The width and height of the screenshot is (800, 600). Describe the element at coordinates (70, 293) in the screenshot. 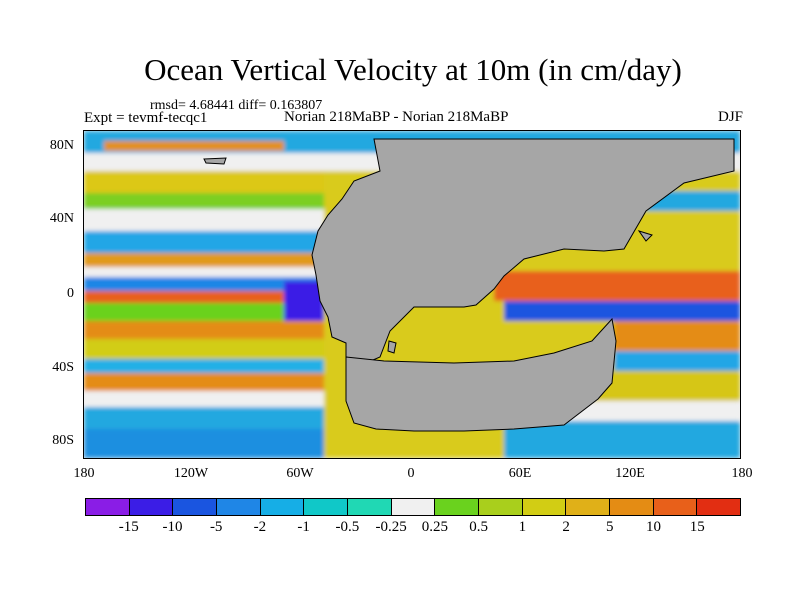

I see `lat-label-0: 0` at that location.